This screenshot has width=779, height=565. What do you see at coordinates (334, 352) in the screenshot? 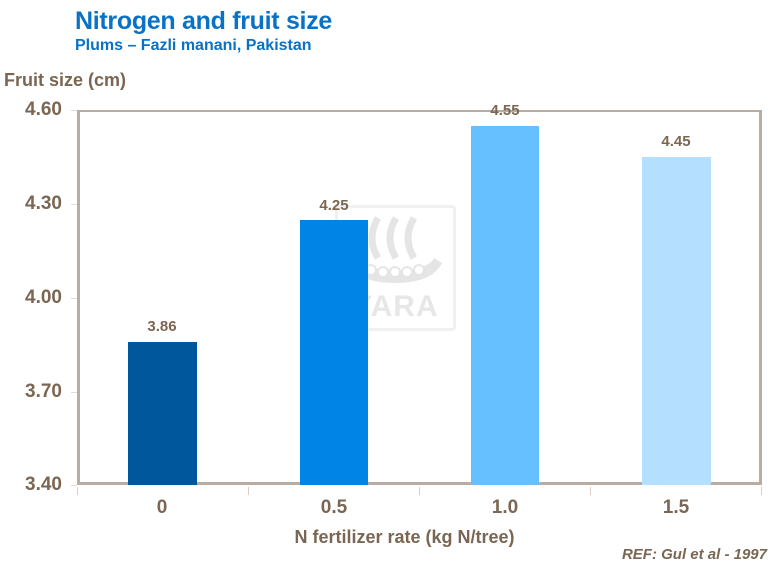
I see `bar-0.5` at bounding box center [334, 352].